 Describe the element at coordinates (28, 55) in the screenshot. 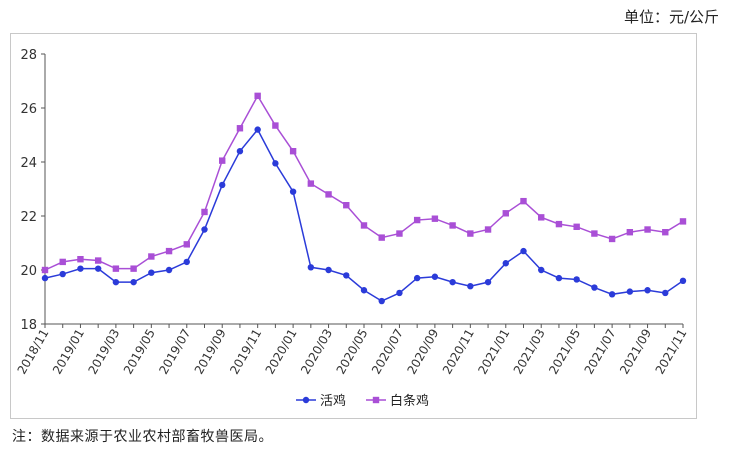

I see `y-tick-label: 28` at that location.